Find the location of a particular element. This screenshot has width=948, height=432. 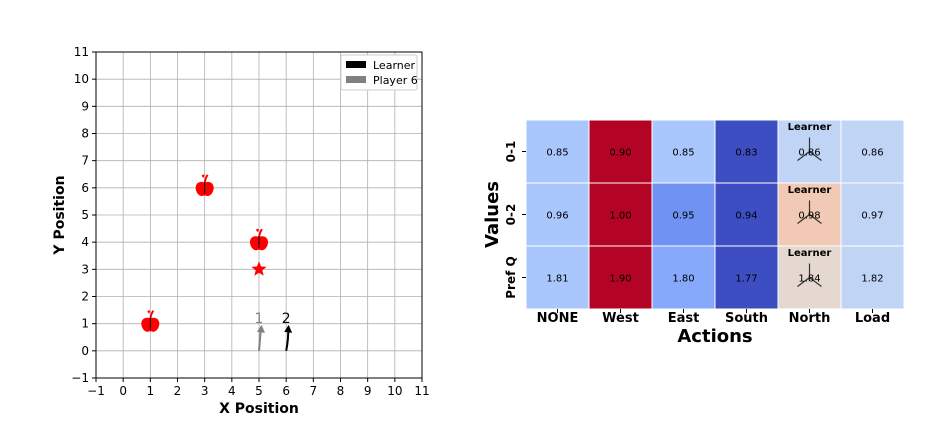

y-tick-label: 0 is located at coordinates (85, 351).